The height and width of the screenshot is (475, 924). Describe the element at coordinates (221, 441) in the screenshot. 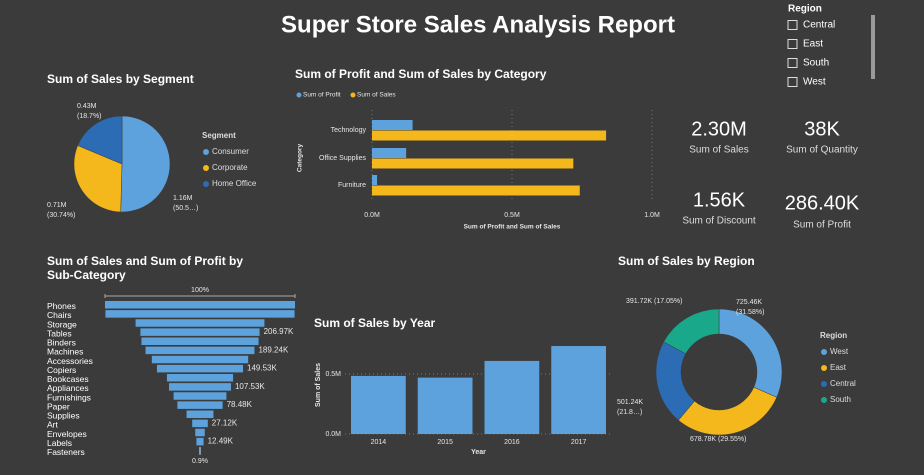

I see `data-label: 12.49K` at that location.